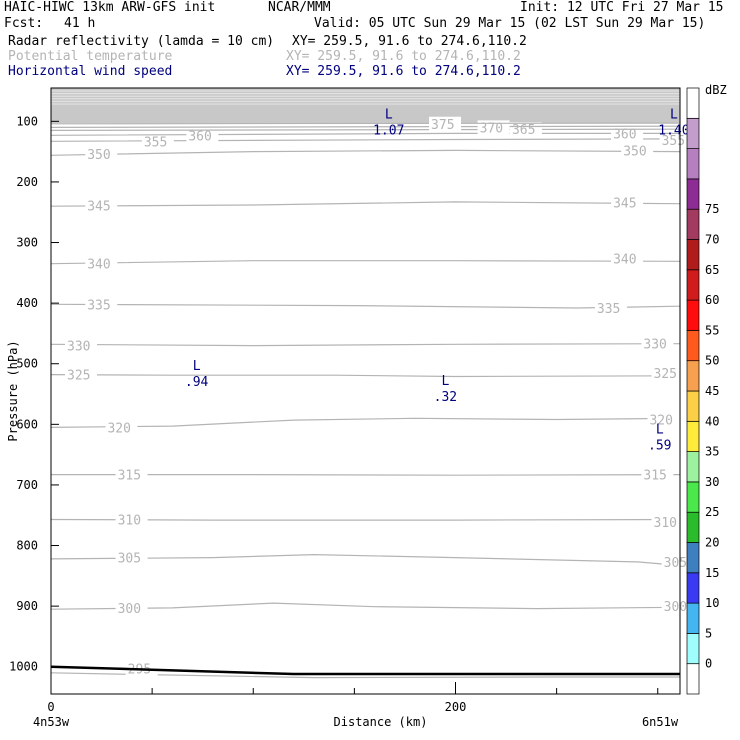 This screenshot has height=740, width=740. I want to click on theta-label-365: 365, so click(523, 130).